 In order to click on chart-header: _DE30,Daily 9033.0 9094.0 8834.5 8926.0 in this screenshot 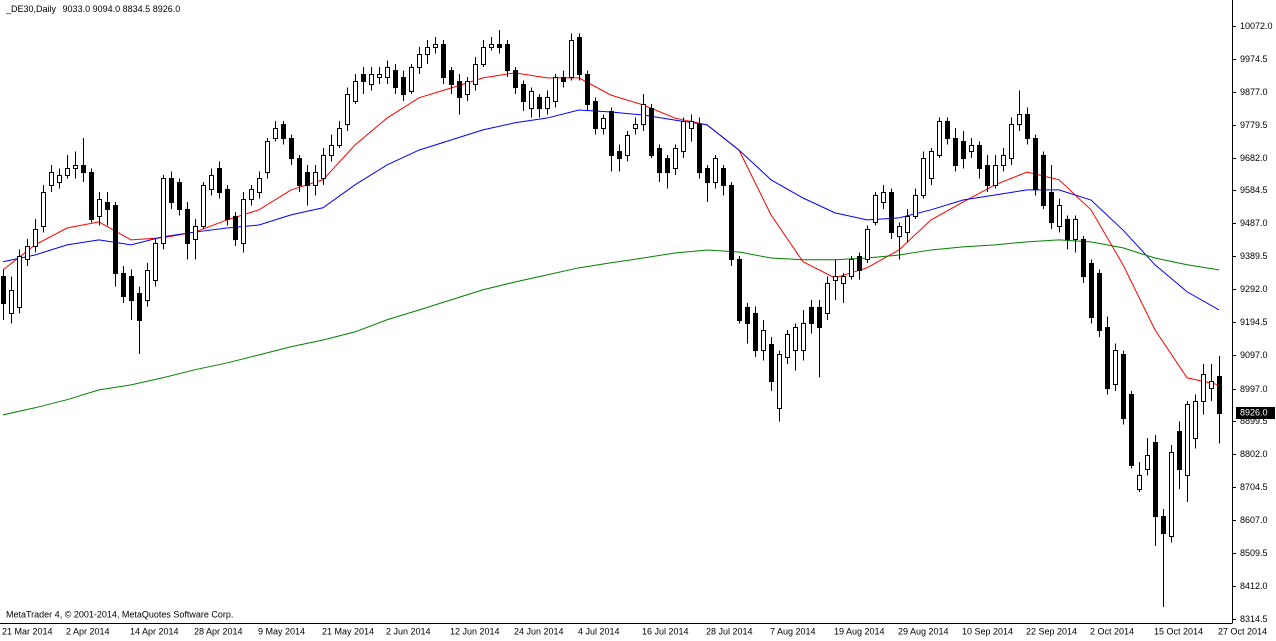, I will do `click(92, 9)`.